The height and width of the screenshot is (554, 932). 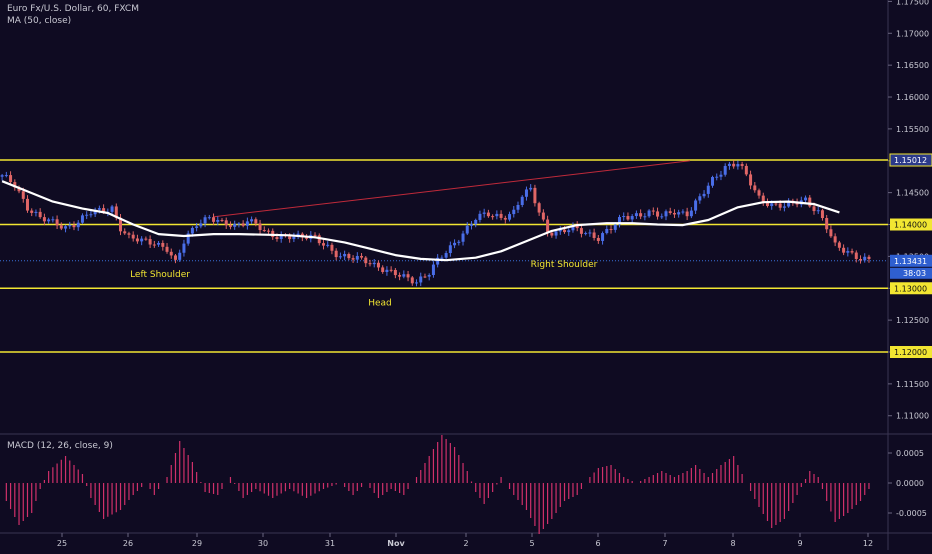 What do you see at coordinates (910, 160) in the screenshot?
I see `level-badge` at bounding box center [910, 160].